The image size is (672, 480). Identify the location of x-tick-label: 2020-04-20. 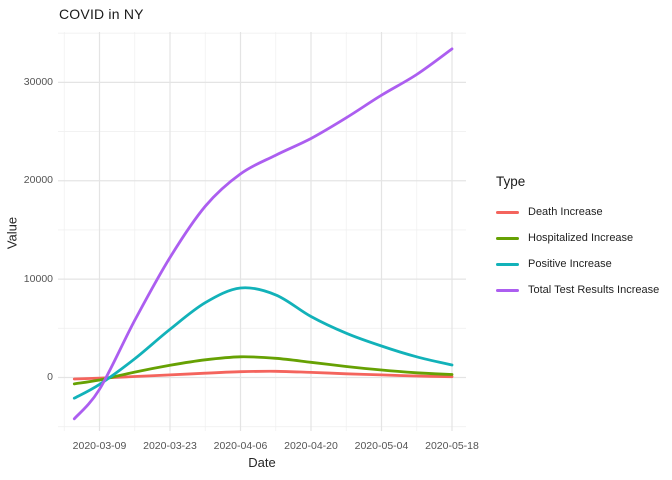
(311, 446).